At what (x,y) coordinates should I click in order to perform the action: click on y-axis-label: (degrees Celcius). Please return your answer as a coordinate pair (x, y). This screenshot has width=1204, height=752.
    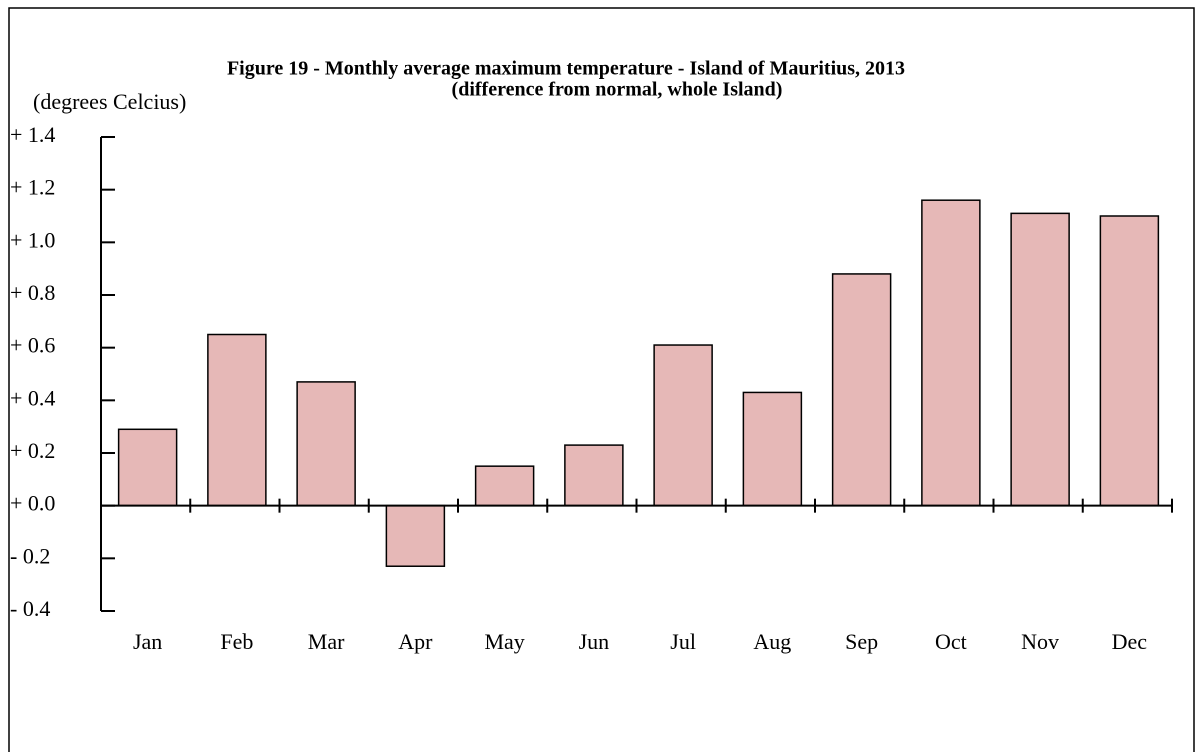
    Looking at the image, I should click on (109, 101).